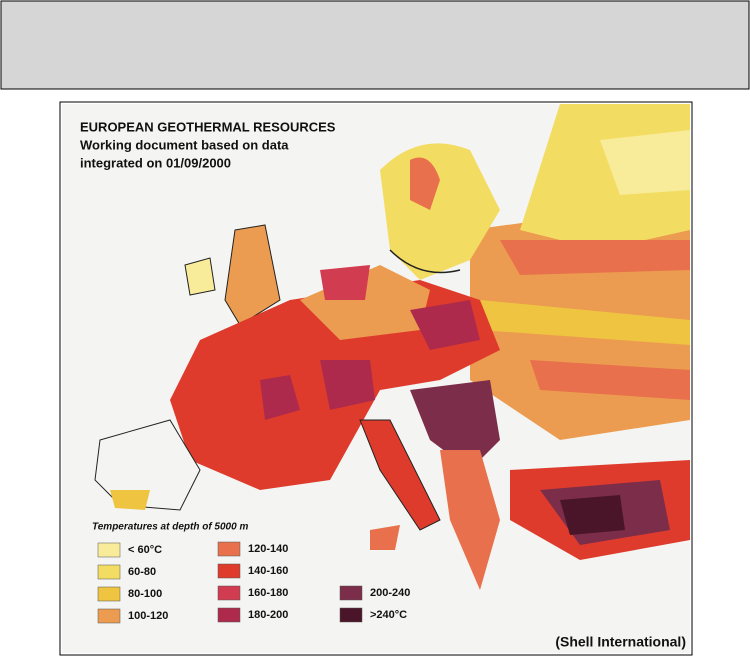 This screenshot has height=658, width=750. I want to click on legend-label: 100-120, so click(148, 616).